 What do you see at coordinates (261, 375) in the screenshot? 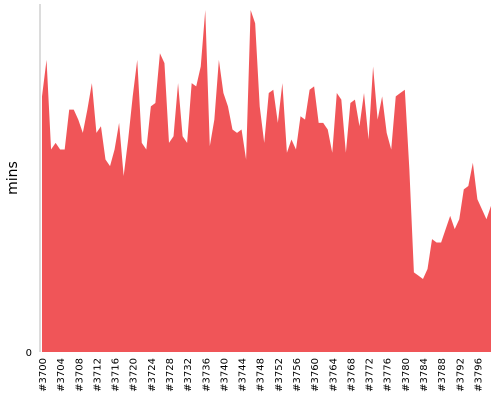
I see `x-tick-label: #3748` at bounding box center [261, 375].